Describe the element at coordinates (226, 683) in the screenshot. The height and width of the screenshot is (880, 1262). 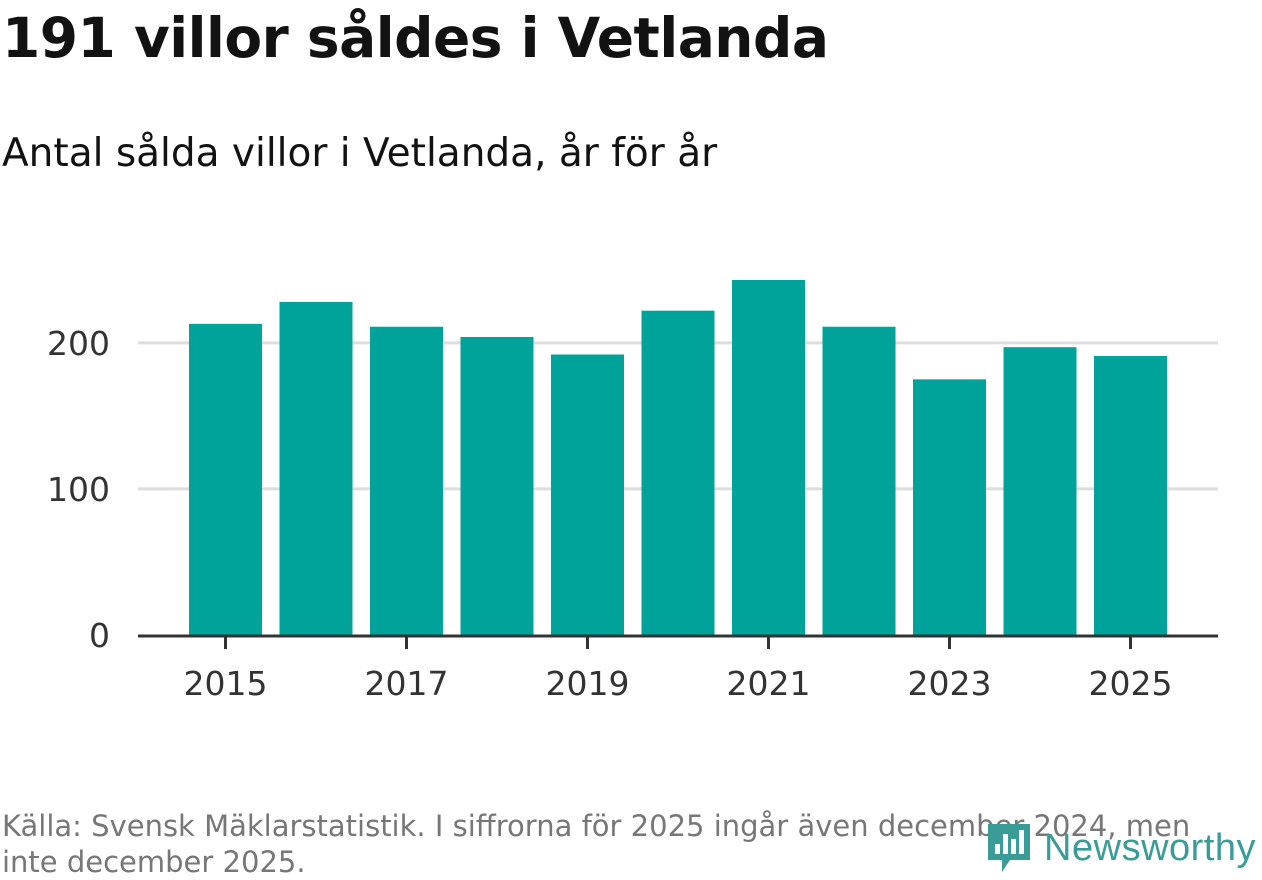
I see `x-tick-label: 2015` at that location.